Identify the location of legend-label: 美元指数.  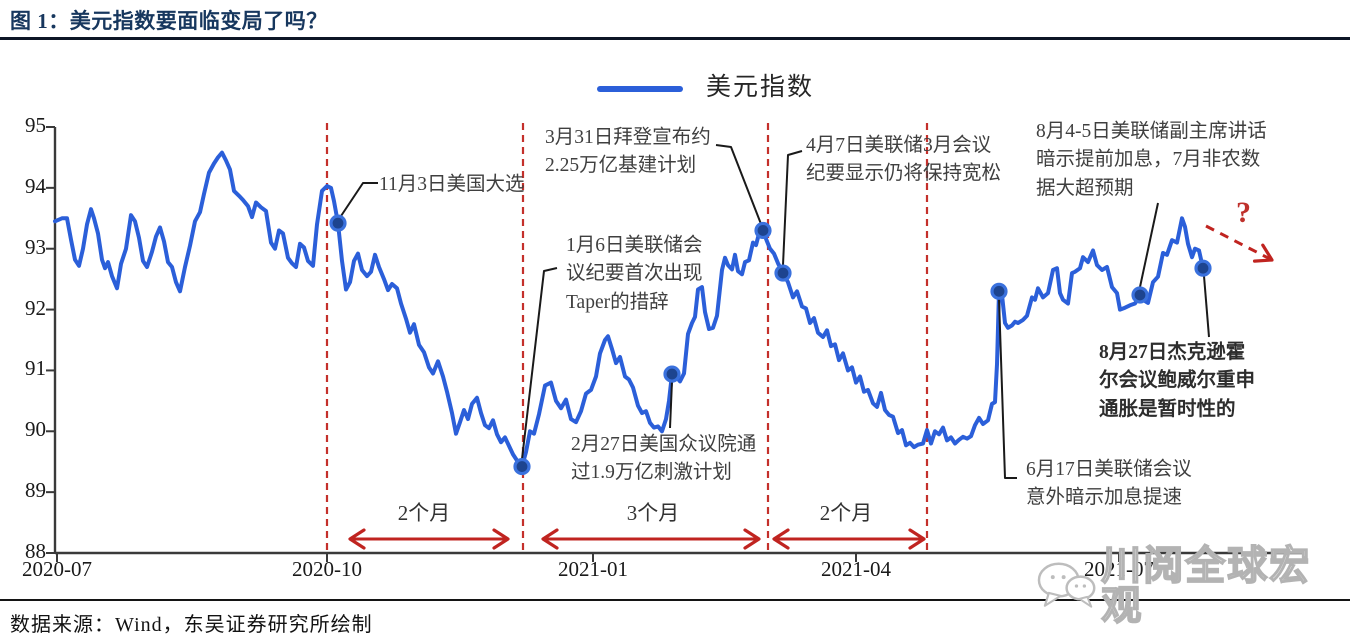
(760, 87).